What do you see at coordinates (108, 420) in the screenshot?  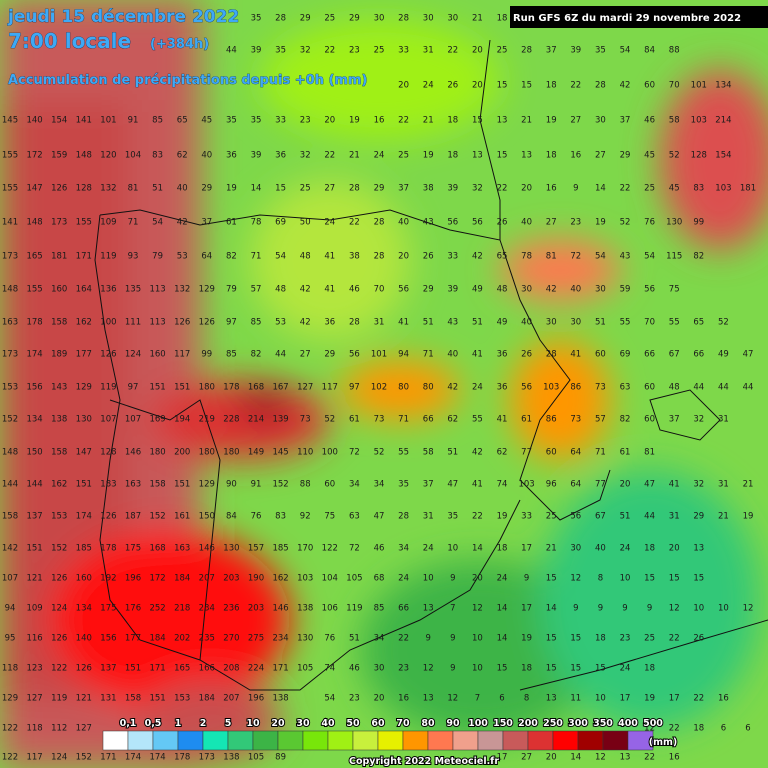 I see `grid-value: 107` at bounding box center [108, 420].